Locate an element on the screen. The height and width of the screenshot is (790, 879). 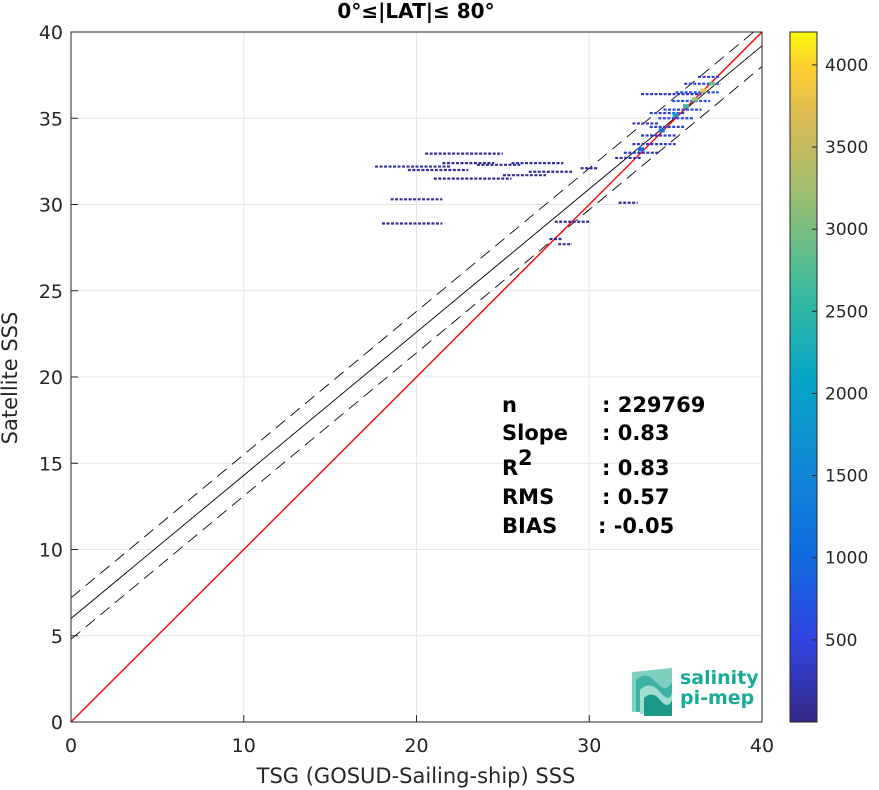
x-axis-label: TSG (GOSUD-Sailing-ship) SSS is located at coordinates (416, 776).